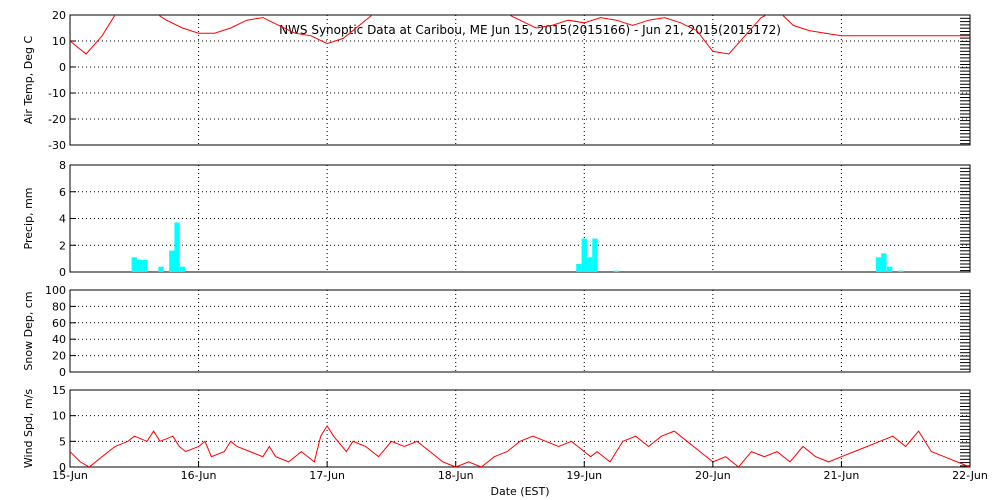  What do you see at coordinates (327, 475) in the screenshot?
I see `x-tick-label: 17-Jun` at bounding box center [327, 475].